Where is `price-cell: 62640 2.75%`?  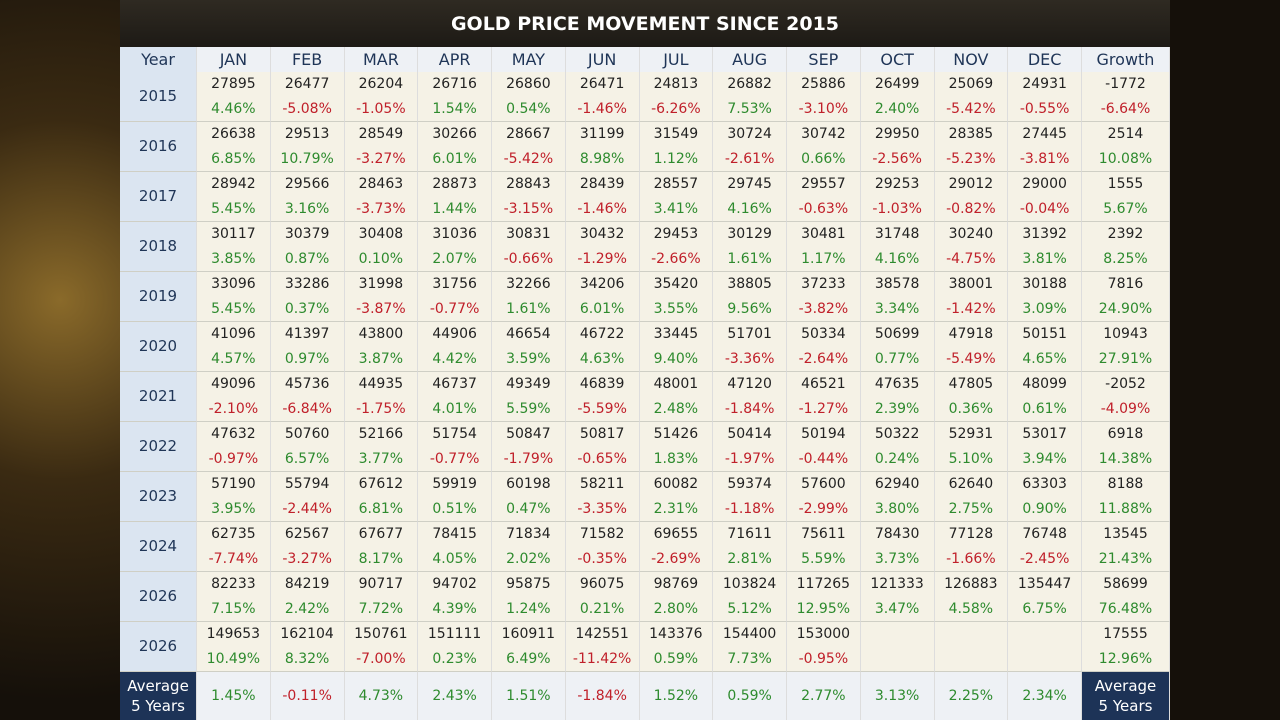 price-cell: 62640 2.75% is located at coordinates (971, 497).